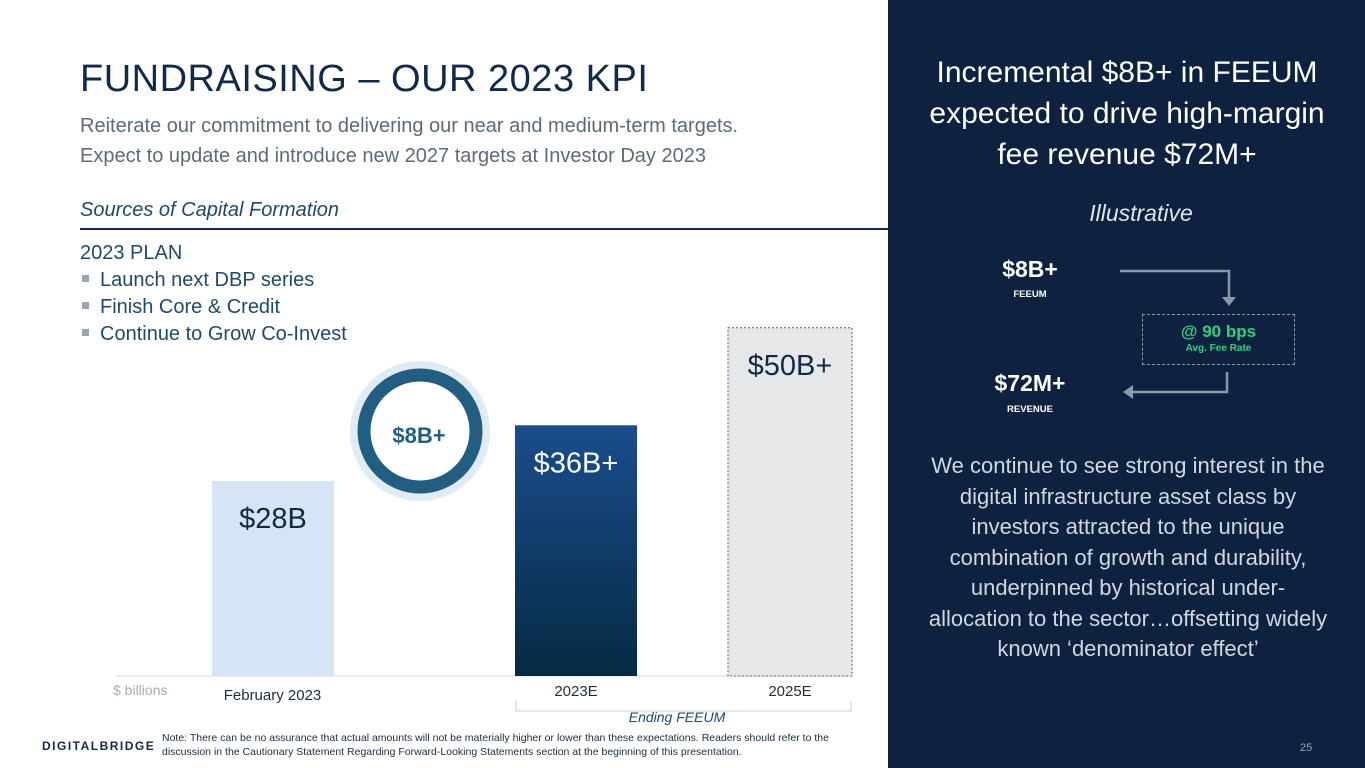  Describe the element at coordinates (131, 253) in the screenshot. I see `plan-heading: 2023 PLAN` at that location.